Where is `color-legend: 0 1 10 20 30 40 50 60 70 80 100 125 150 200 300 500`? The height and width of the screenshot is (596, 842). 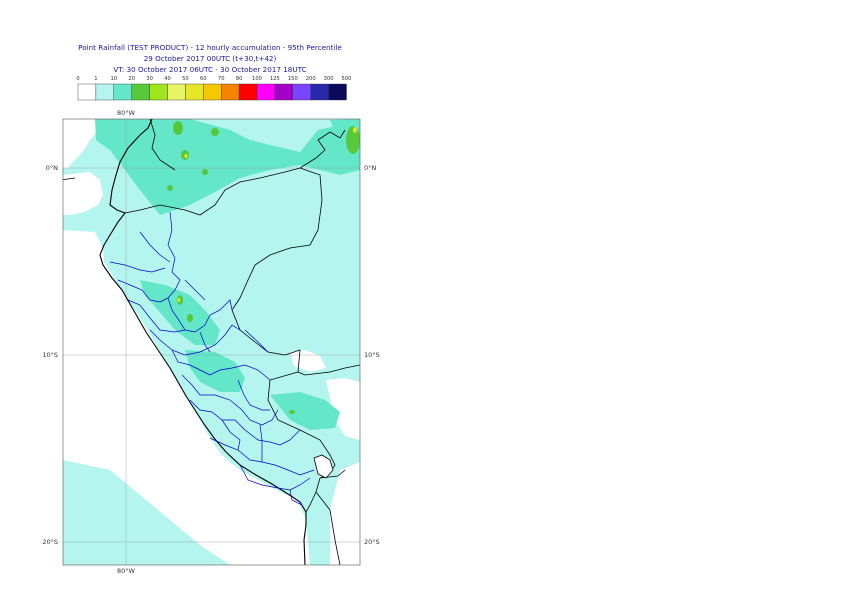
color-legend: 0 1 10 20 30 40 50 60 70 80 100 125 150 200 300 500 is located at coordinates (214, 88).